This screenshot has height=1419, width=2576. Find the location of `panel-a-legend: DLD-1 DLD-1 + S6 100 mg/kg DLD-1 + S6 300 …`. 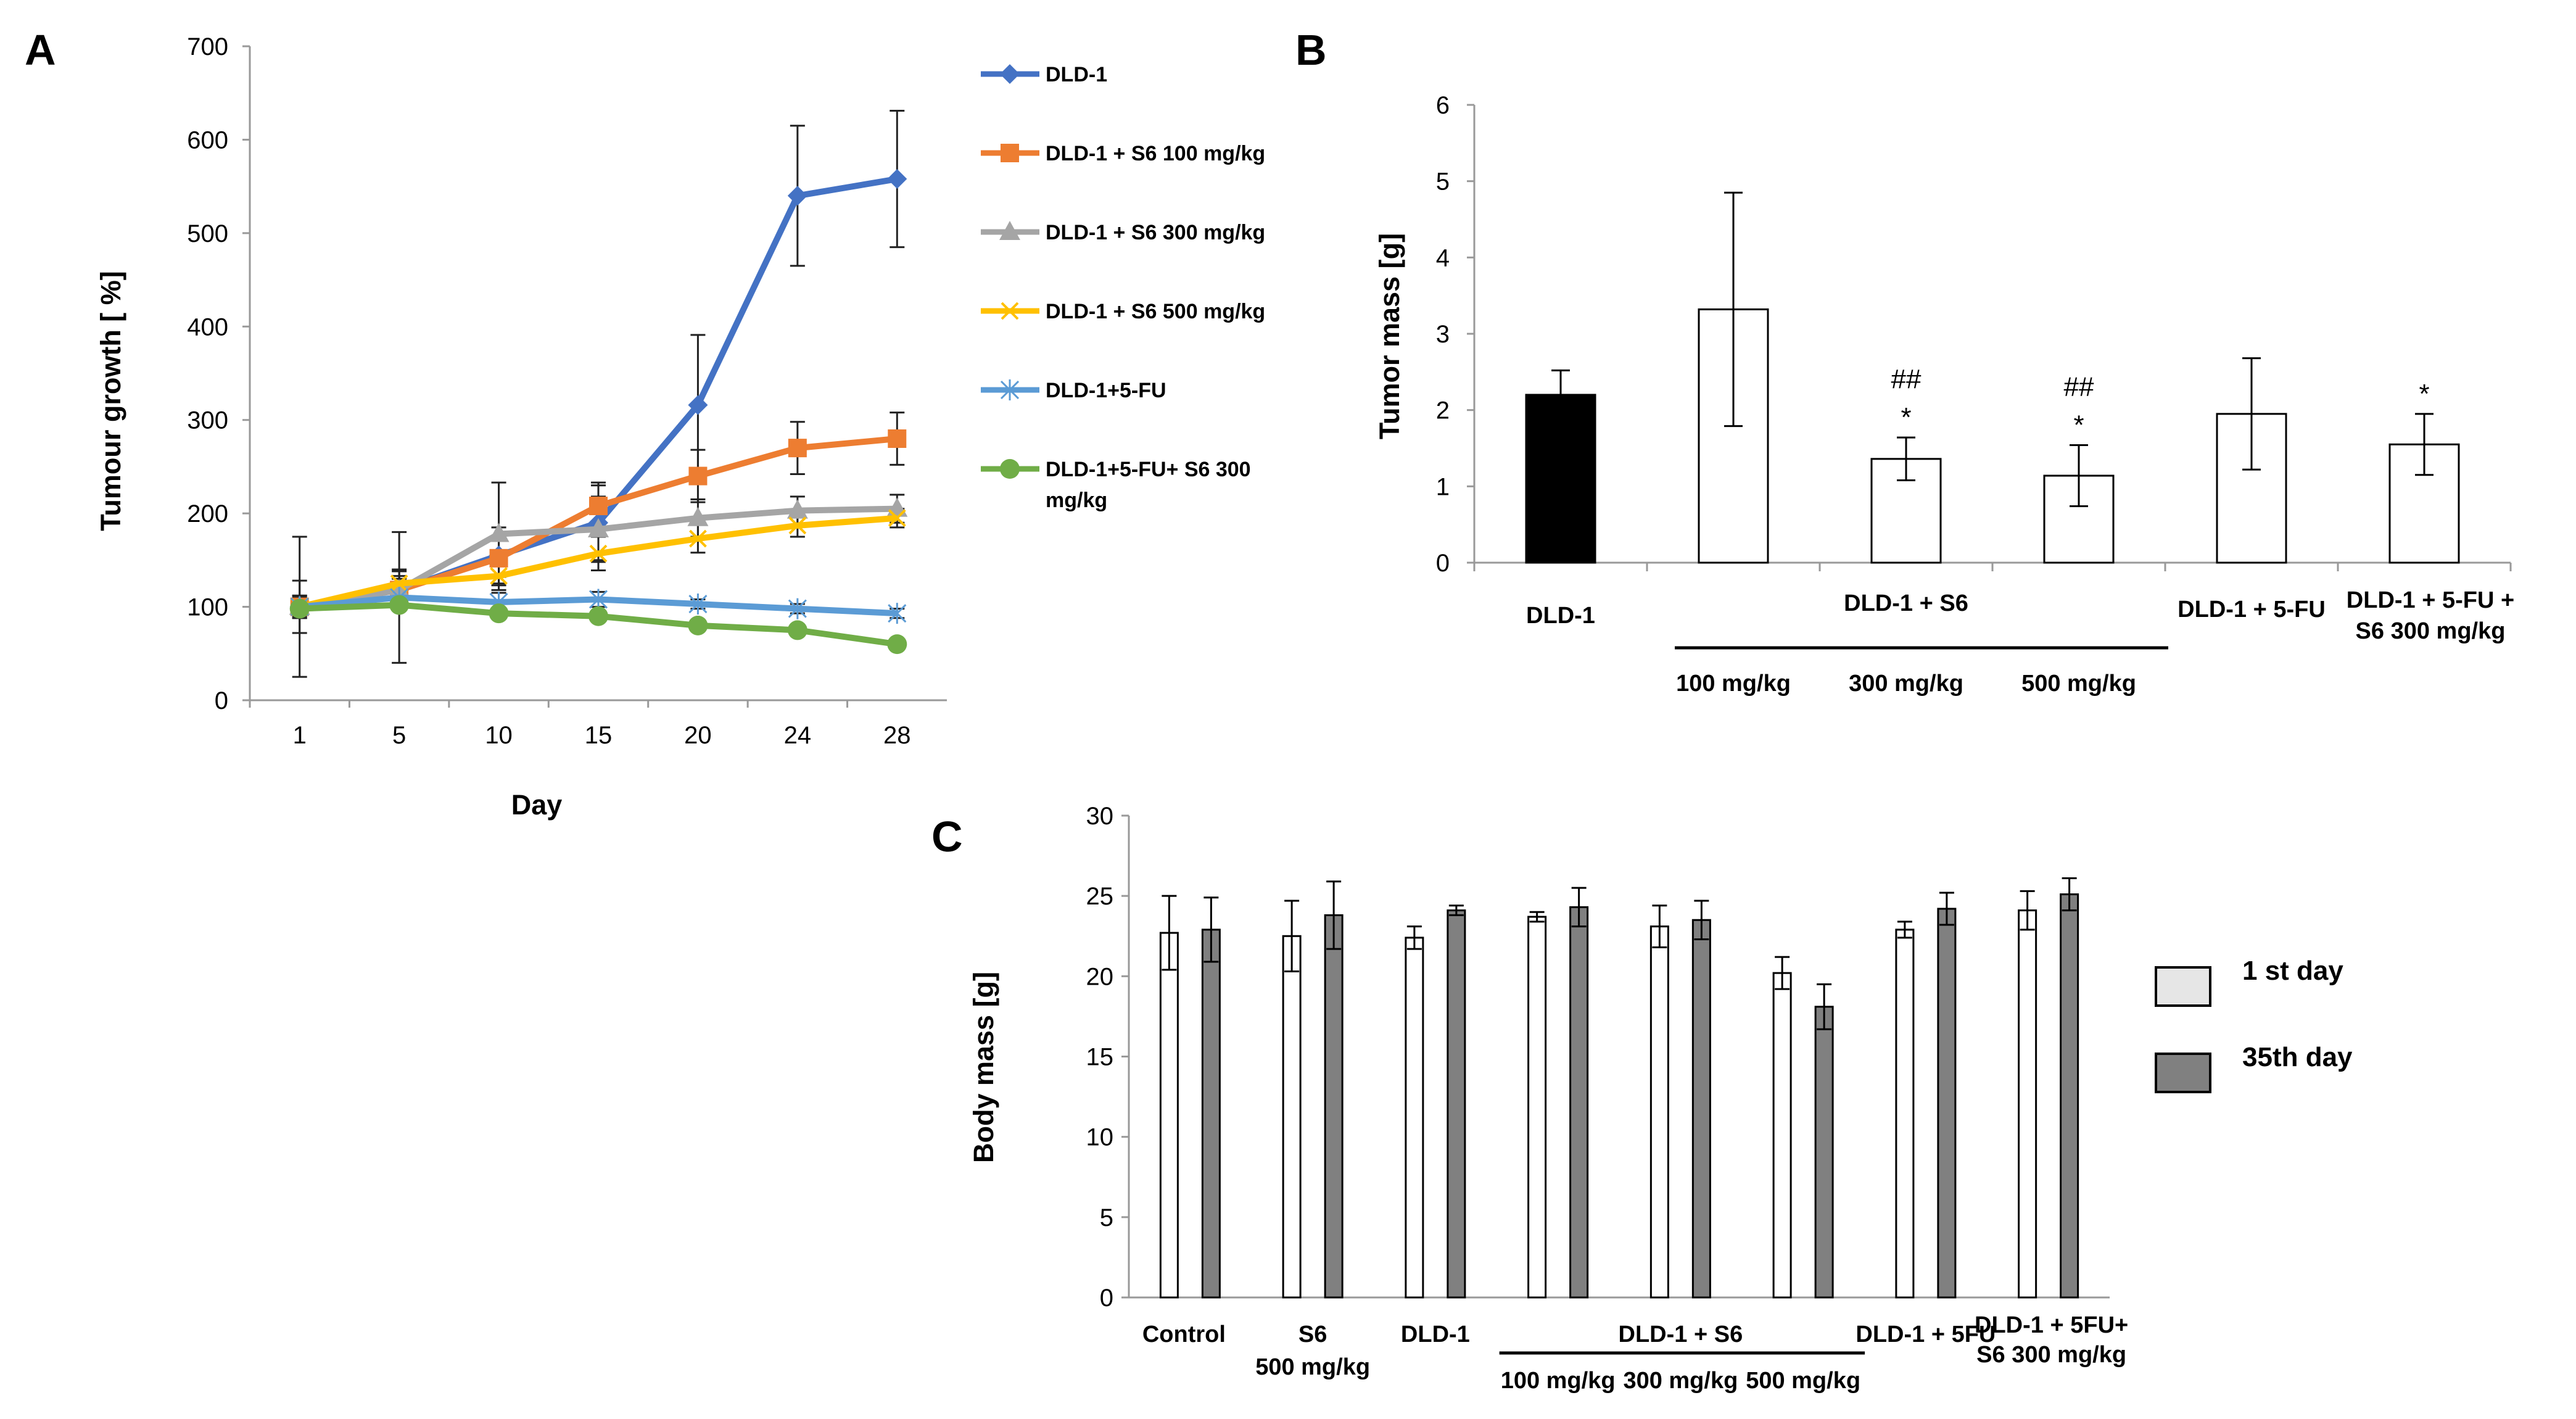

panel-a-legend: DLD-1 DLD-1 + S6 100 mg/kg DLD-1 + S6 300 … is located at coordinates (1123, 287).